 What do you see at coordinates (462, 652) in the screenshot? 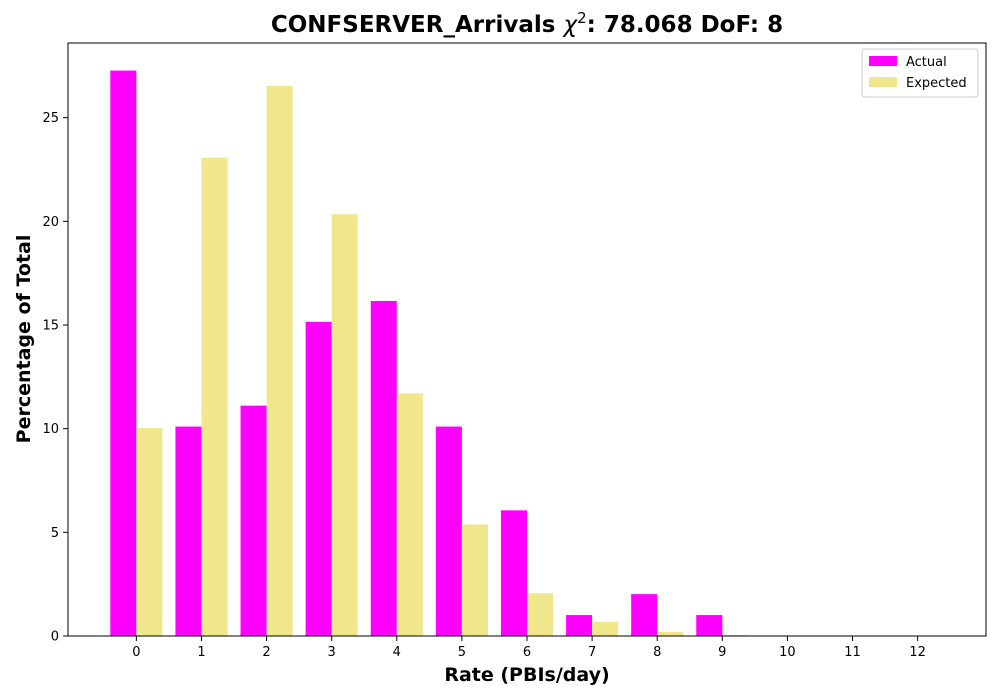
I see `x-tick-label-5: 5` at bounding box center [462, 652].